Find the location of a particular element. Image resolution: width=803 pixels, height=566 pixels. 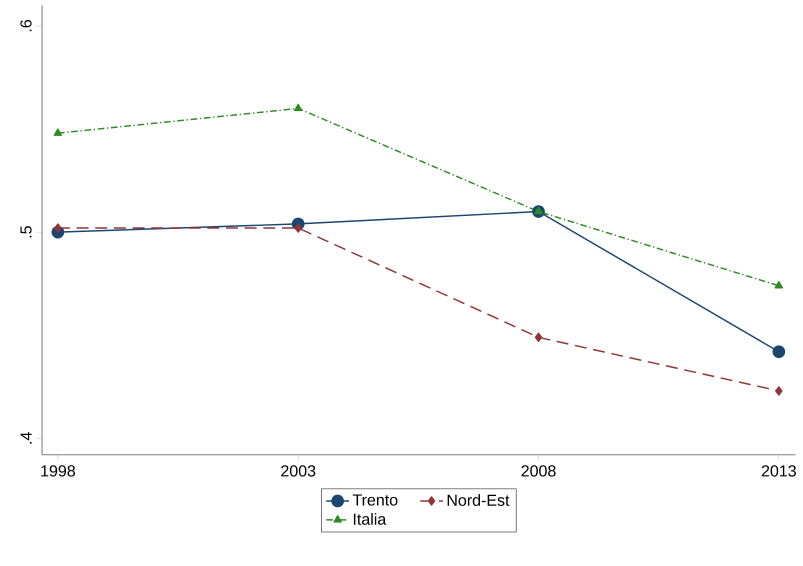

y-tick-label: .6 is located at coordinates (26, 26).